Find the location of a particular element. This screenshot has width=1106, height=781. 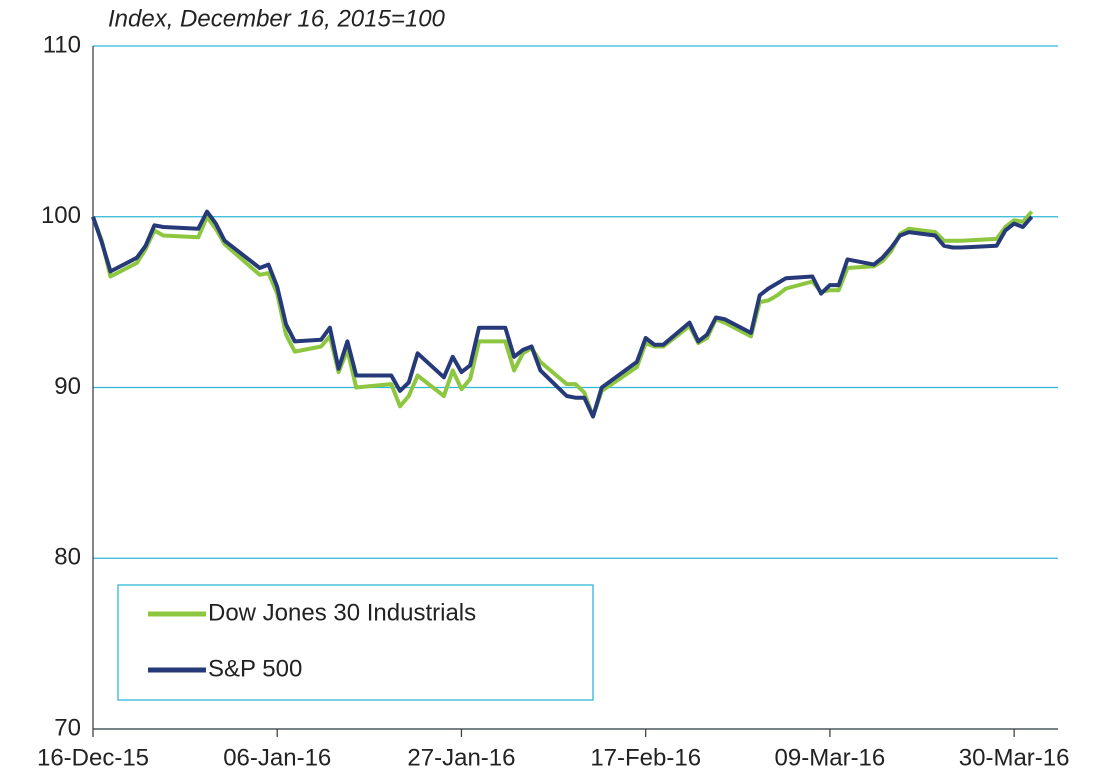

x-tick-label: 09-Mar-16 is located at coordinates (830, 757).